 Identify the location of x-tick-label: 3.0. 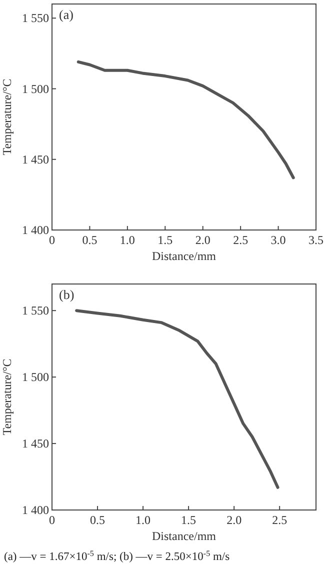
(278, 240).